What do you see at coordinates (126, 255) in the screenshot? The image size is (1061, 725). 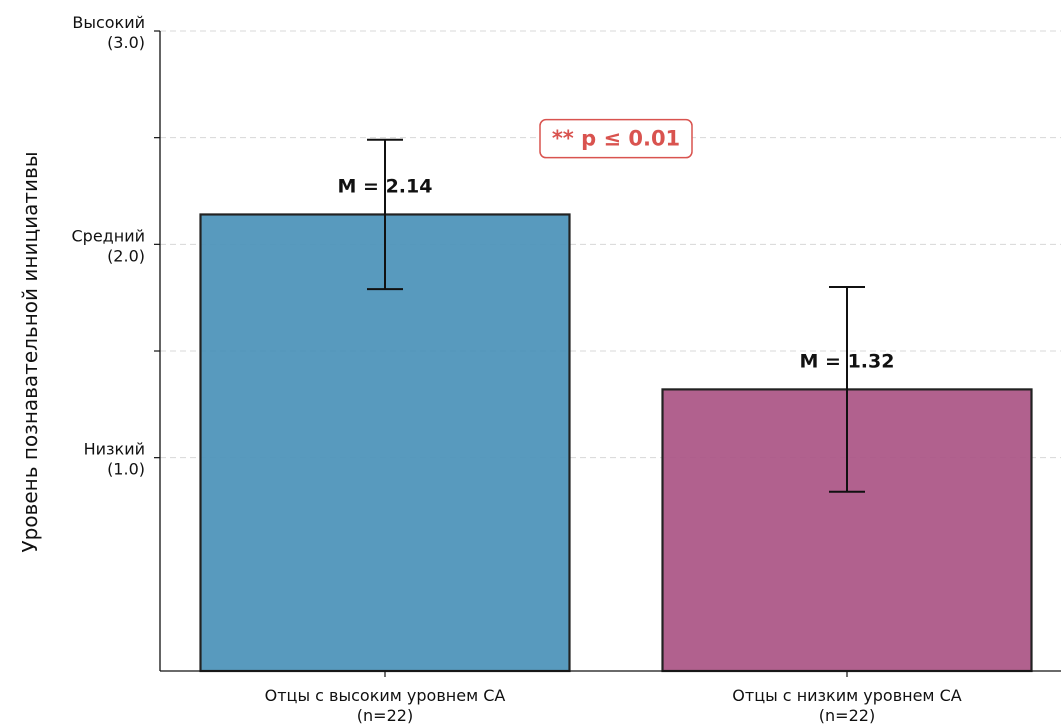 I see `y-tick-value: (2.0)` at bounding box center [126, 255].